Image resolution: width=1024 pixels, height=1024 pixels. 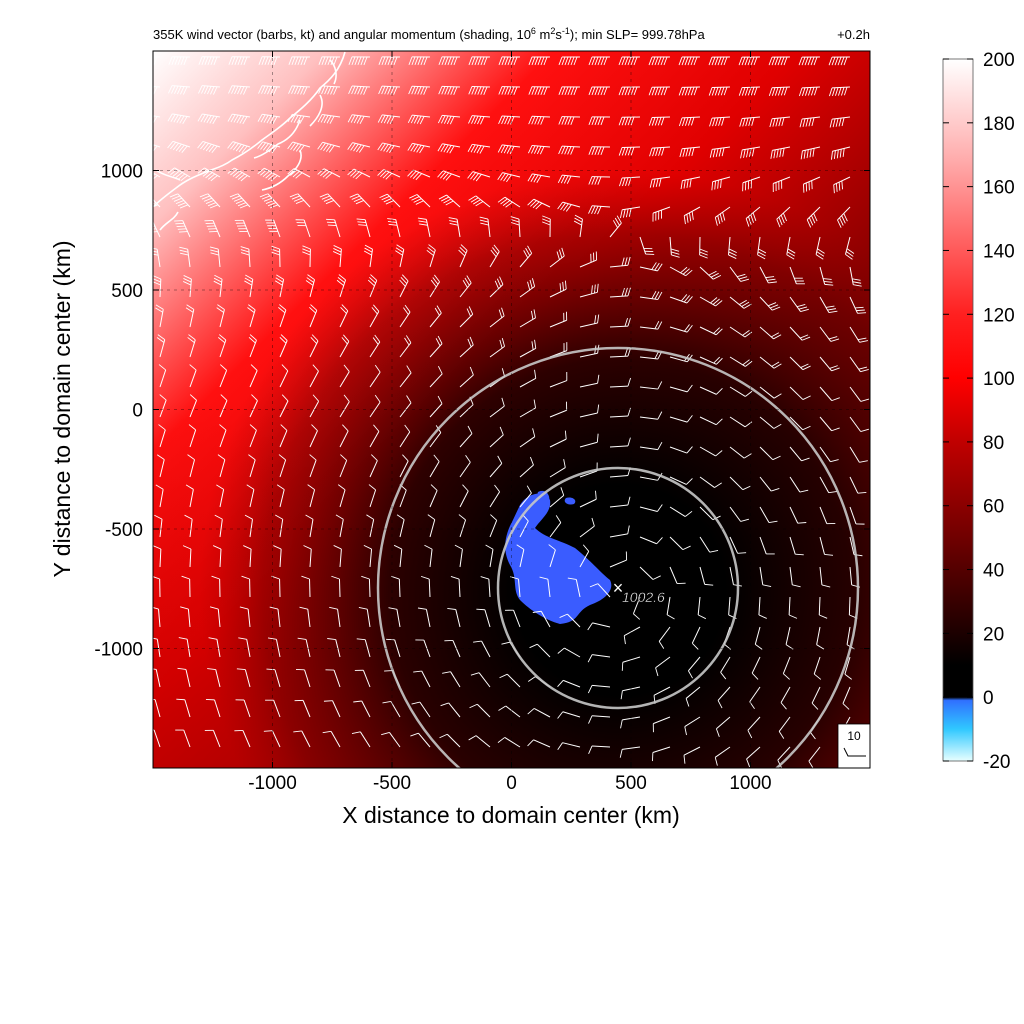 What do you see at coordinates (638, 34) in the screenshot?
I see `title-part: ); min SLP= 999.78hPa` at bounding box center [638, 34].